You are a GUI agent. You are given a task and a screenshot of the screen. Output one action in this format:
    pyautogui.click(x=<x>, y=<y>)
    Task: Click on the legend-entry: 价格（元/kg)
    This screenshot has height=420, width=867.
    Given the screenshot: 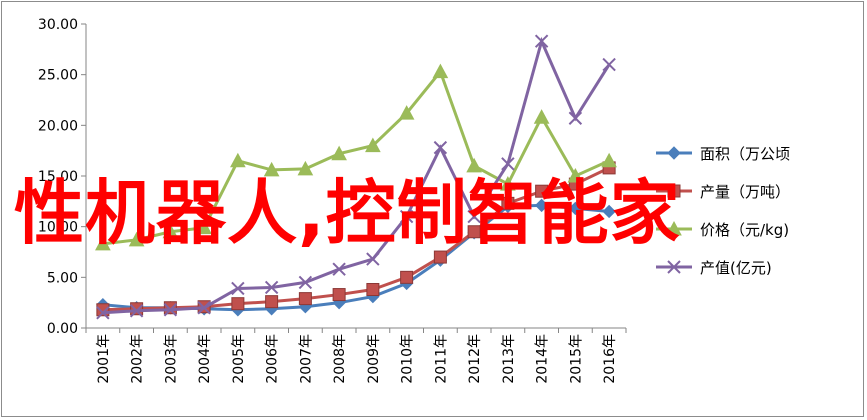 What is the action you would take?
    pyautogui.click(x=722, y=229)
    